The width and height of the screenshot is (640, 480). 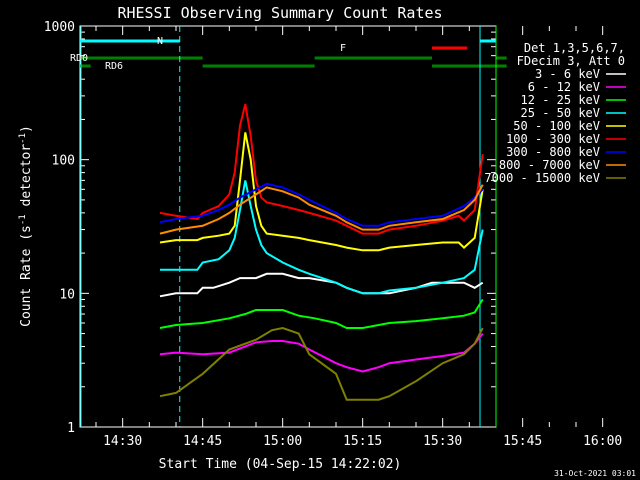 What do you see at coordinates (202, 441) in the screenshot?
I see `x-tick-label: 14:45` at bounding box center [202, 441].